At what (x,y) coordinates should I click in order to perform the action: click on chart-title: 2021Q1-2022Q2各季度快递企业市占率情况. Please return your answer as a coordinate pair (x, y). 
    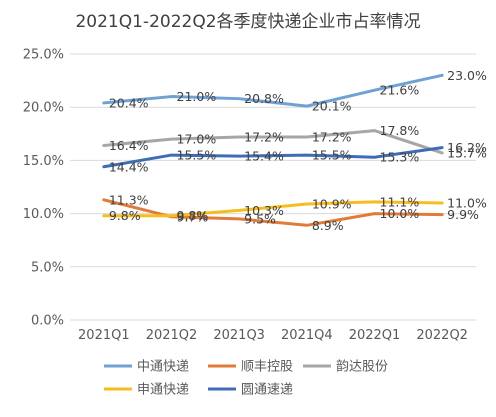
    Looking at the image, I should click on (247, 22).